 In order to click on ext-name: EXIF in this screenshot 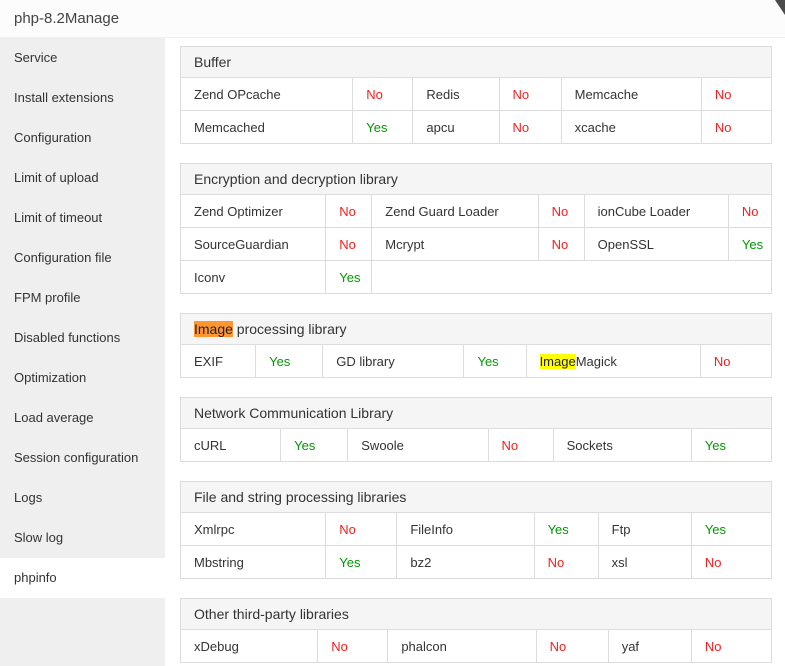, I will do `click(218, 361)`.